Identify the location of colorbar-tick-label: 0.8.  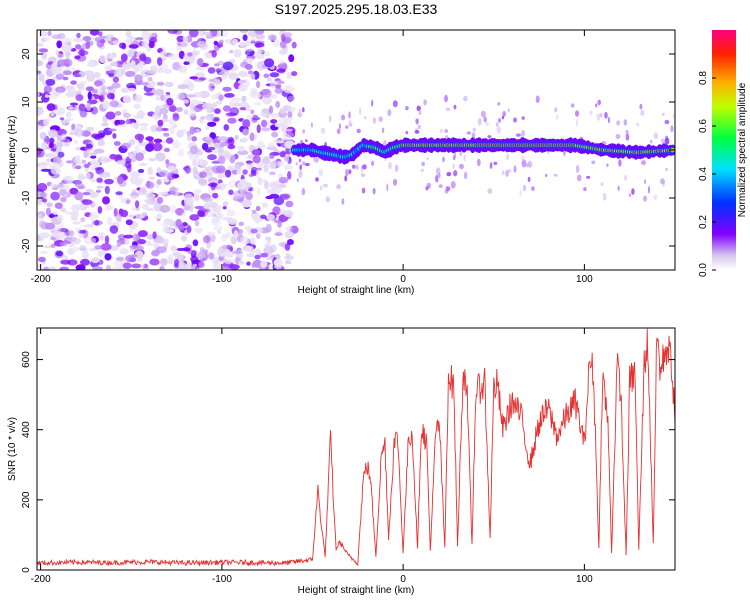
(703, 78).